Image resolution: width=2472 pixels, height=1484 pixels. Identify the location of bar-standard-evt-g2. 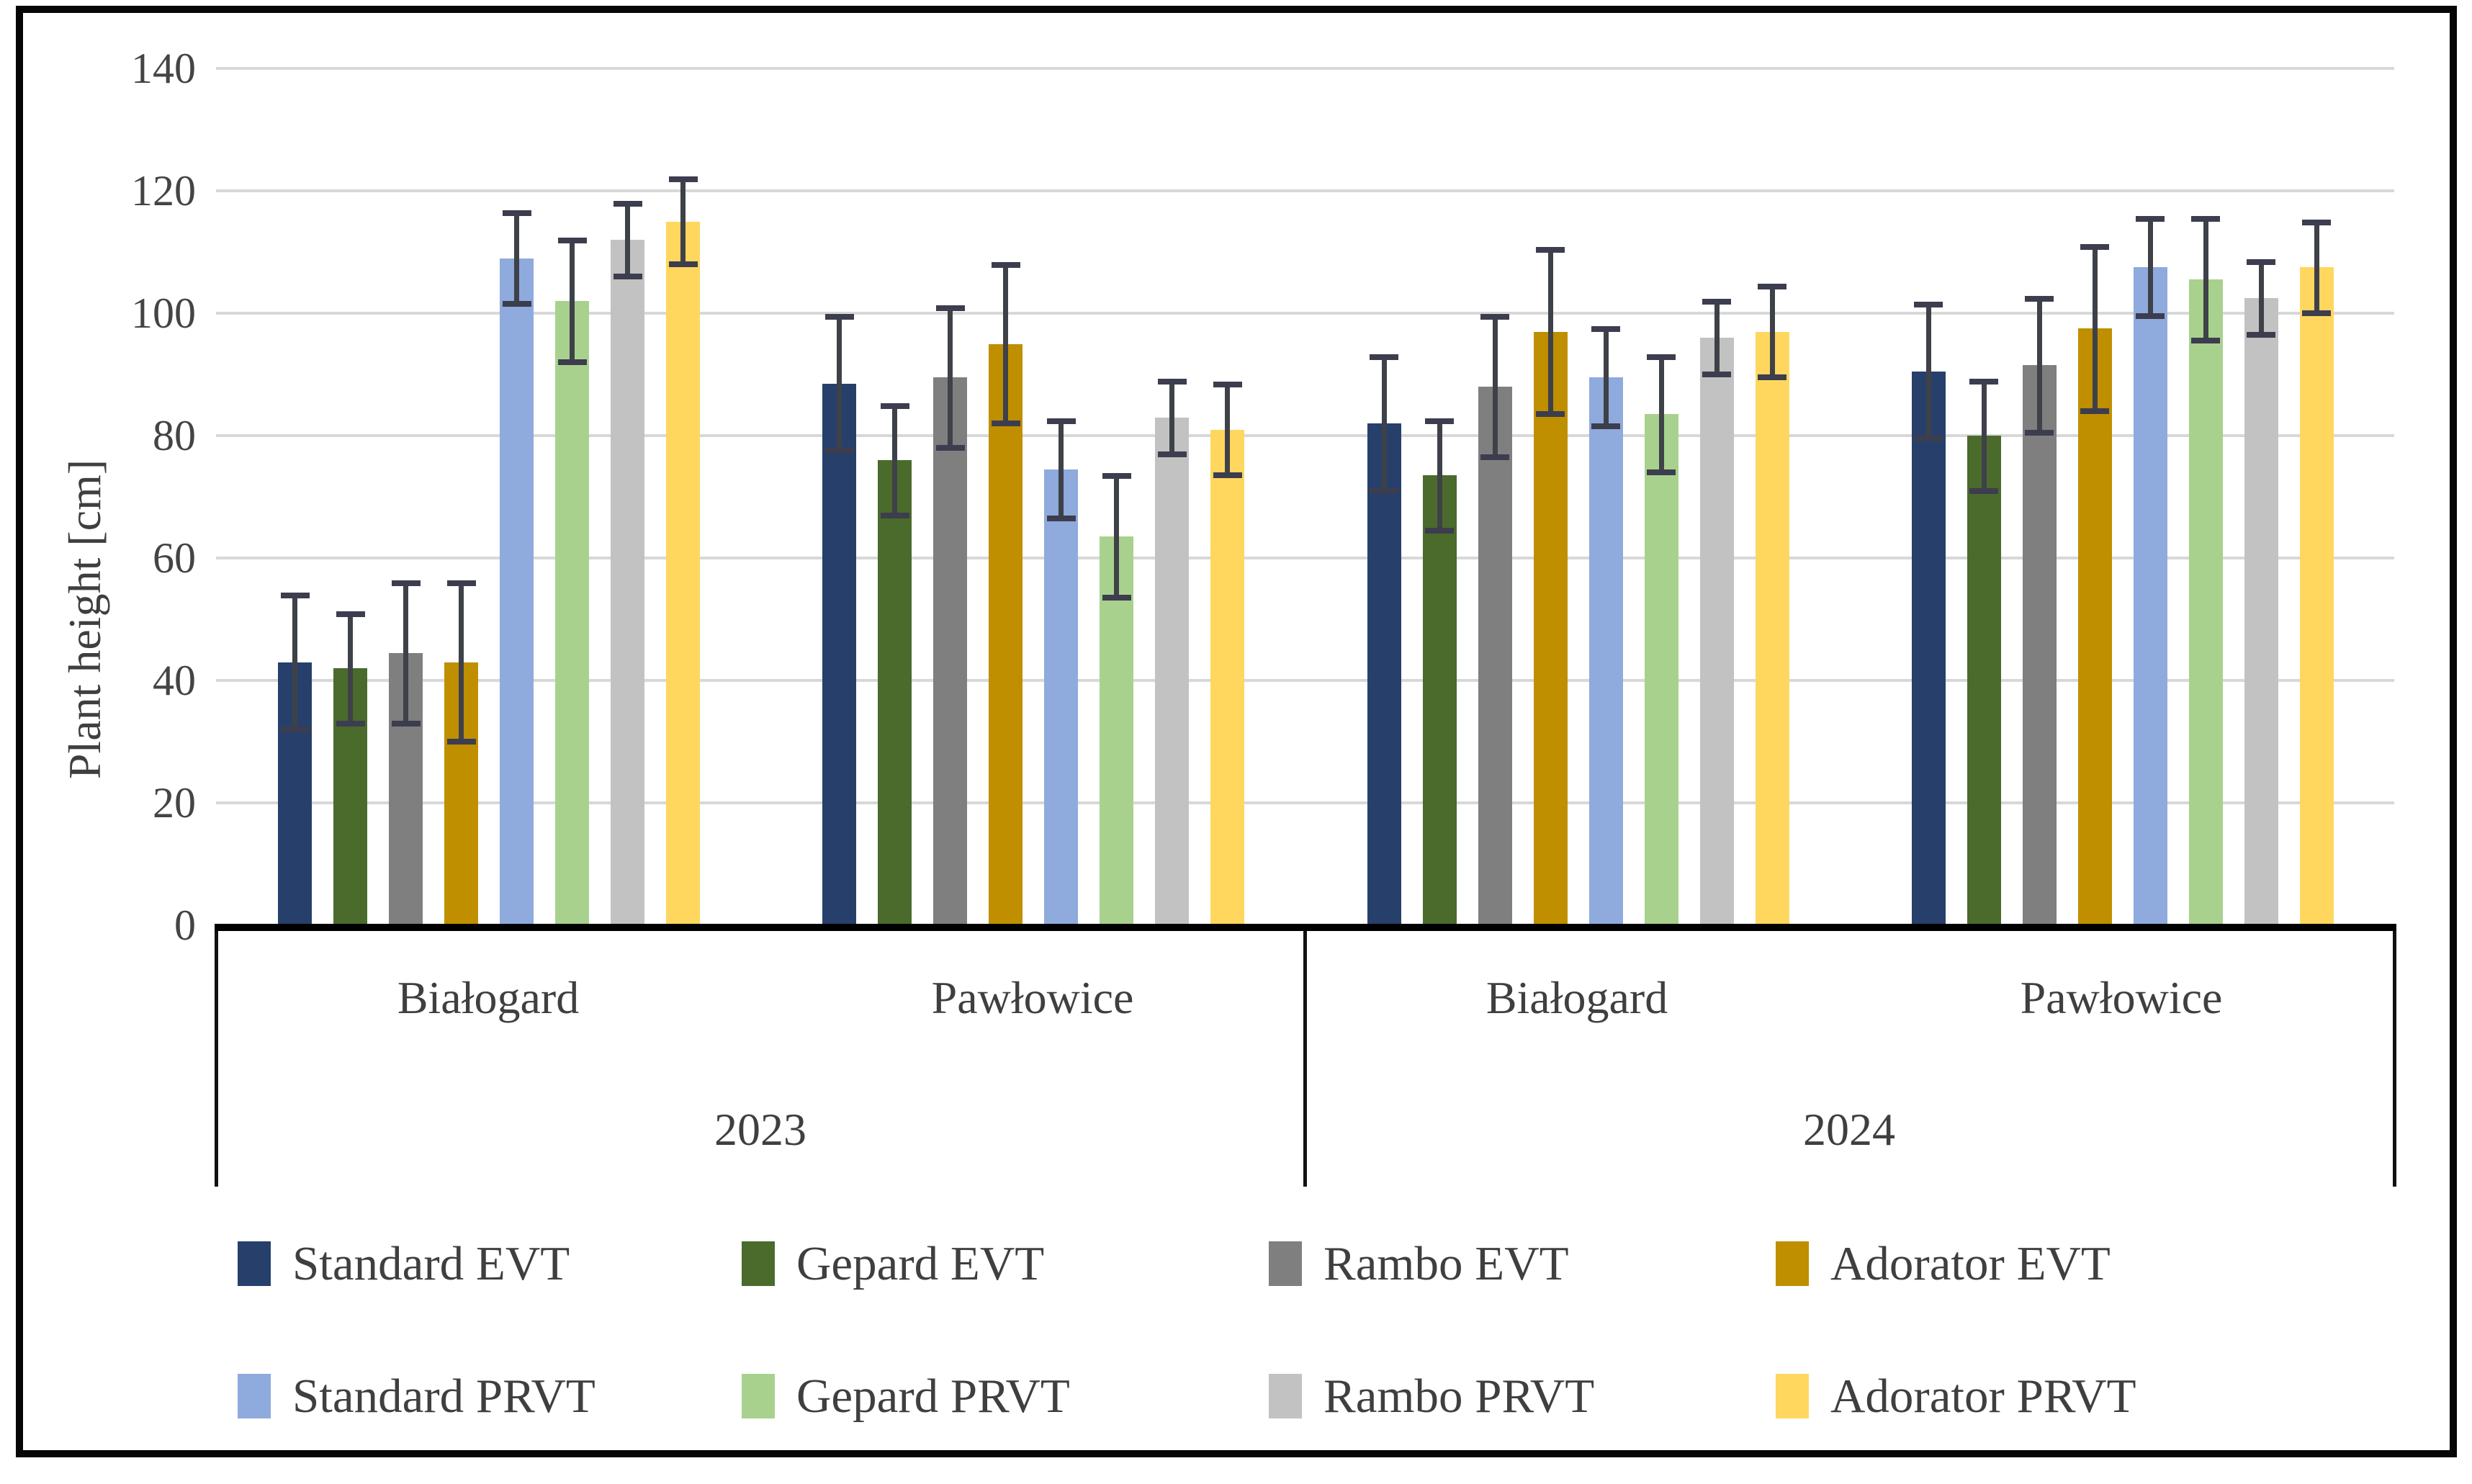
(1384, 674).